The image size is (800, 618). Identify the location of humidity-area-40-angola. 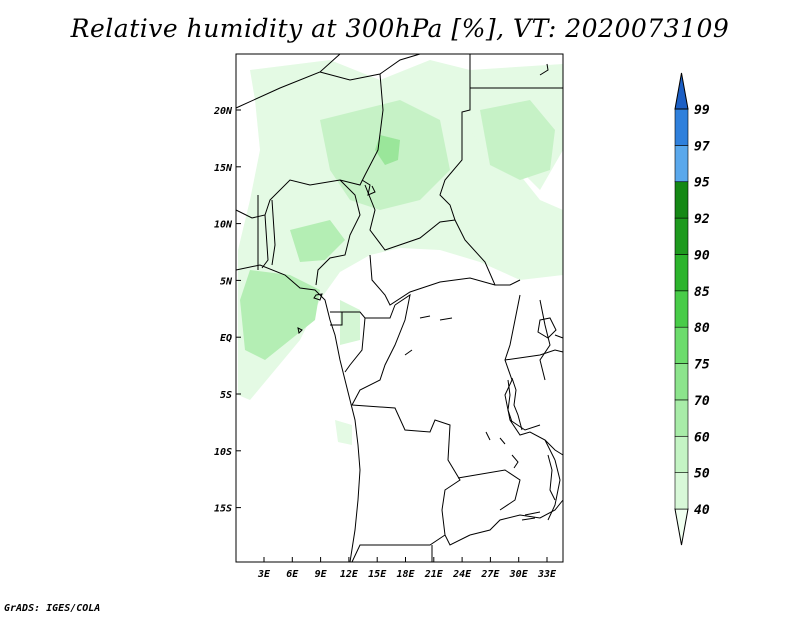
(343, 432).